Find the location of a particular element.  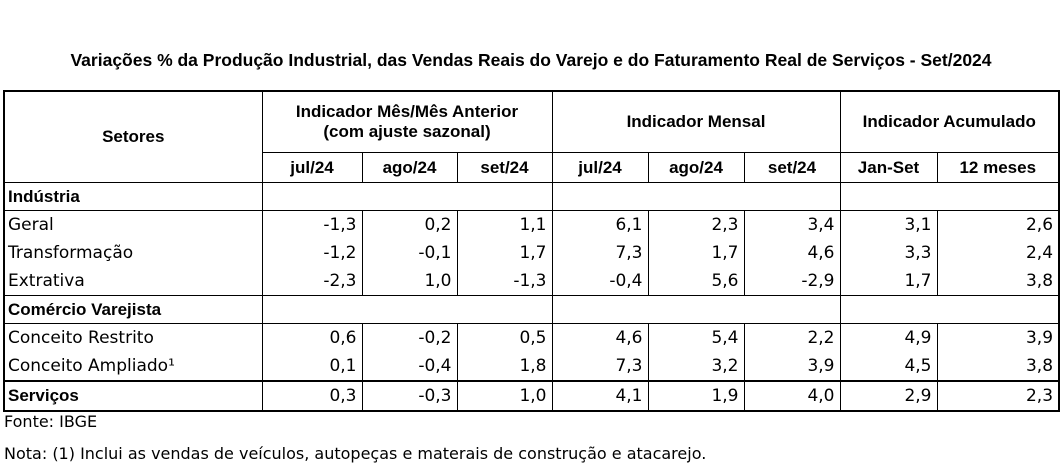

row-label: Serviços is located at coordinates (133, 396).